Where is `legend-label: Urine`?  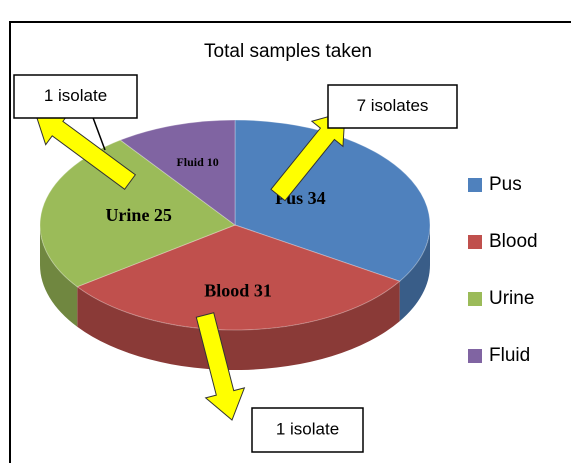
legend-label: Urine is located at coordinates (511, 298).